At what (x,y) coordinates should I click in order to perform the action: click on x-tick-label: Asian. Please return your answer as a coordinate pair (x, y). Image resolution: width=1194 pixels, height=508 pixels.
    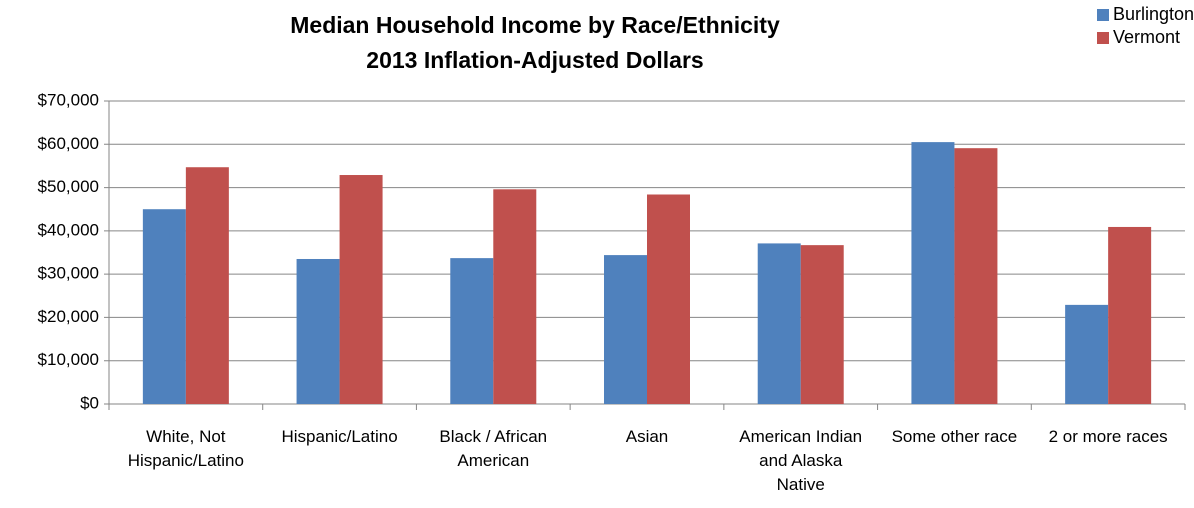
    Looking at the image, I should click on (647, 436).